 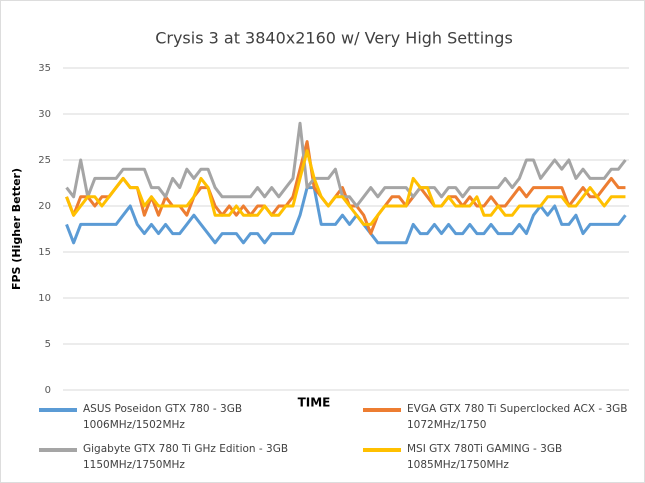 What do you see at coordinates (16, 229) in the screenshot?
I see `y-axis-label: FPS (Higher Better)` at bounding box center [16, 229].